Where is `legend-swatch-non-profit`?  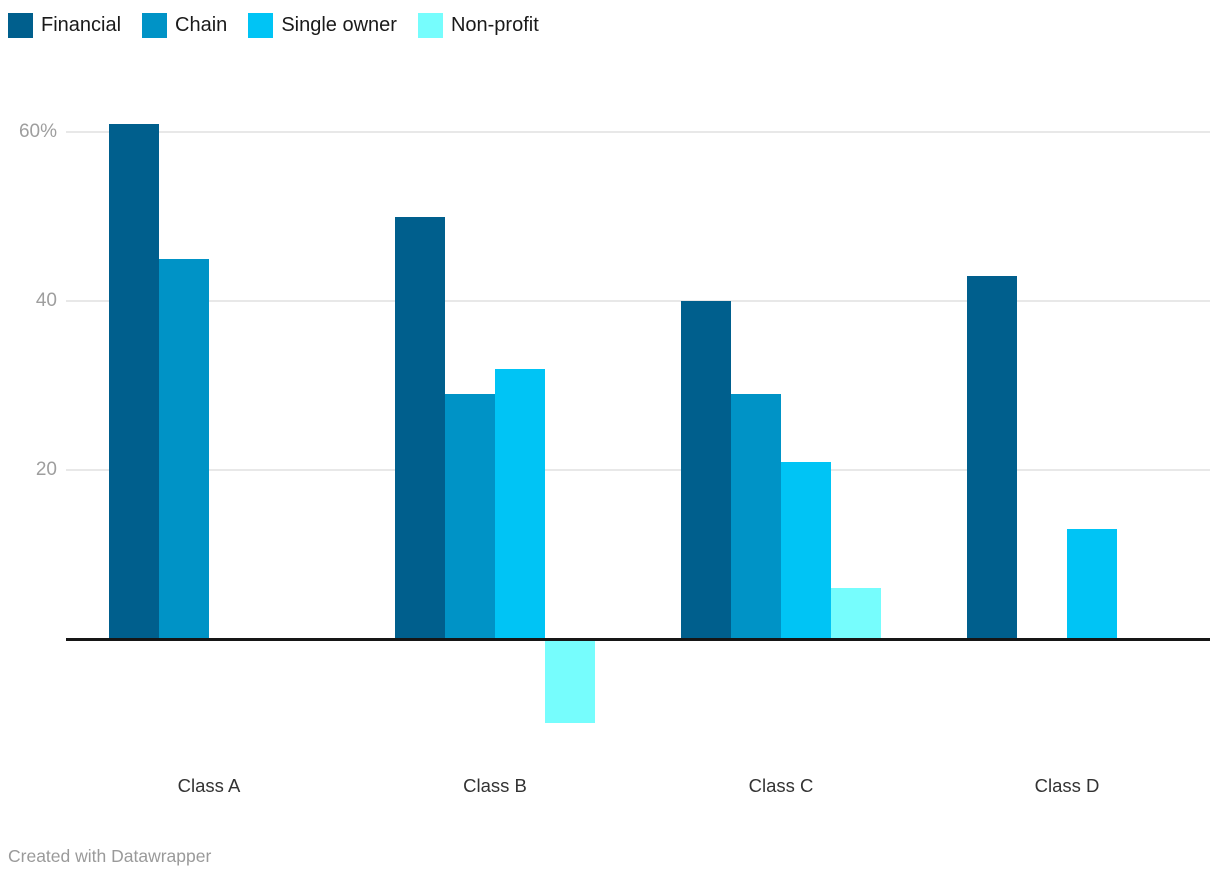
legend-swatch-non-profit is located at coordinates (430, 25).